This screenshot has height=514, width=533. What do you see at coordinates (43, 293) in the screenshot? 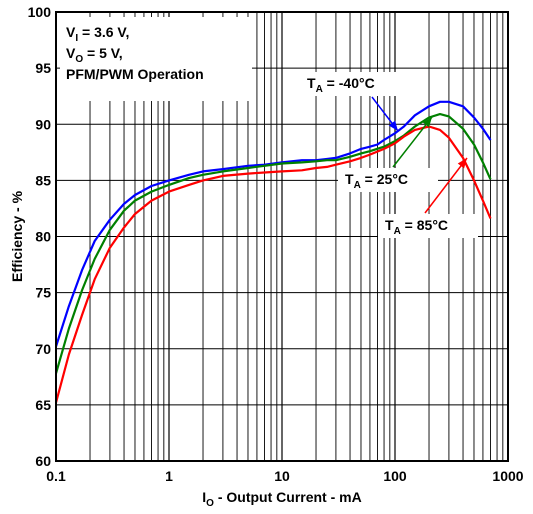
I see `y-tick-label: 75` at bounding box center [43, 293].